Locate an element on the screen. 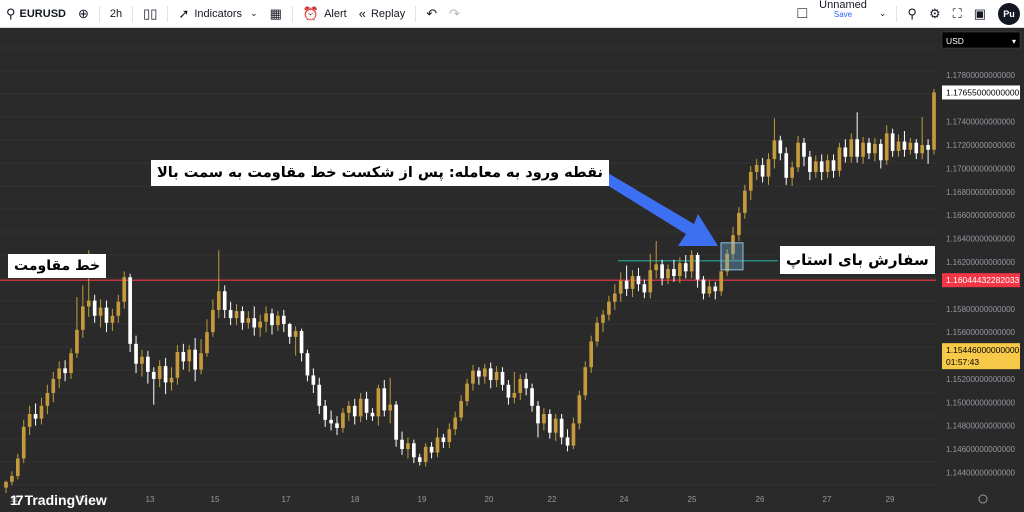 This screenshot has height=512, width=1024. replay-button: « Replay is located at coordinates (382, 14).